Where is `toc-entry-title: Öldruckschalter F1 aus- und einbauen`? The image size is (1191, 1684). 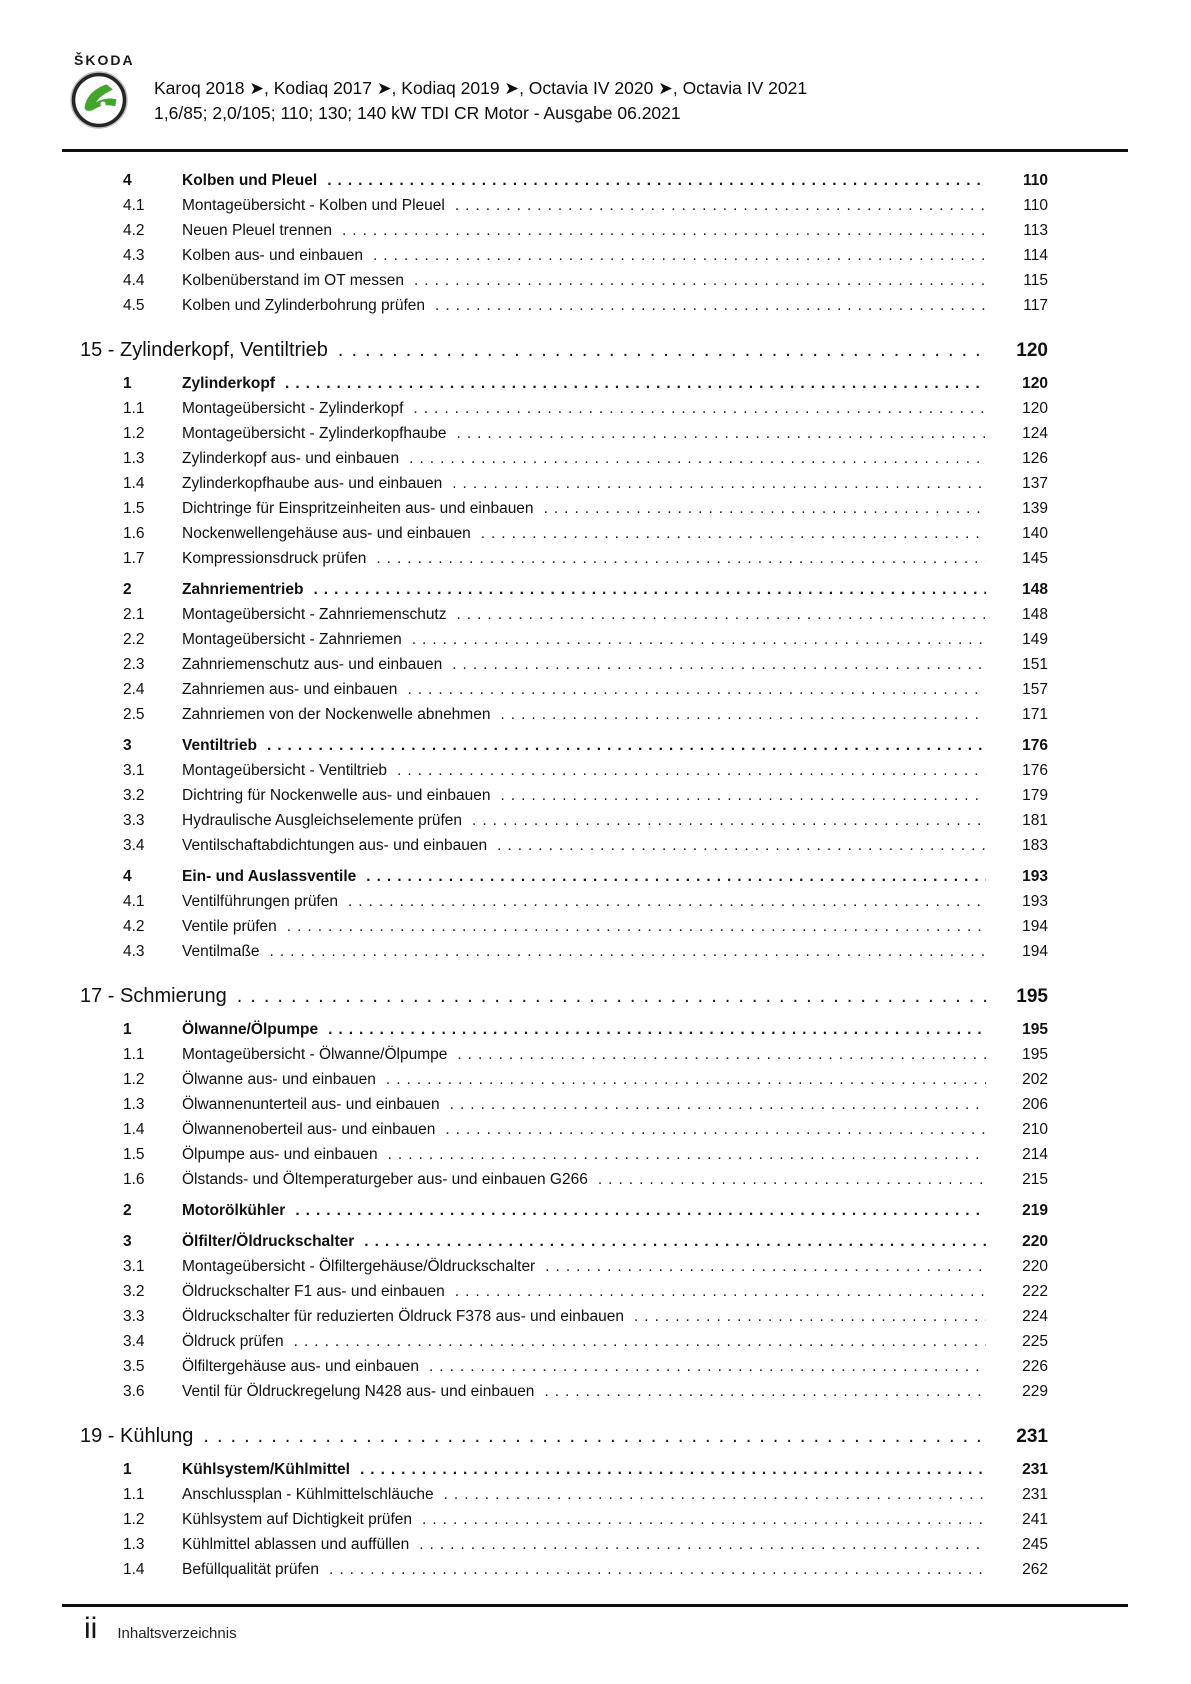
toc-entry-title: Öldruckschalter F1 aus- und einbauen is located at coordinates (313, 1291).